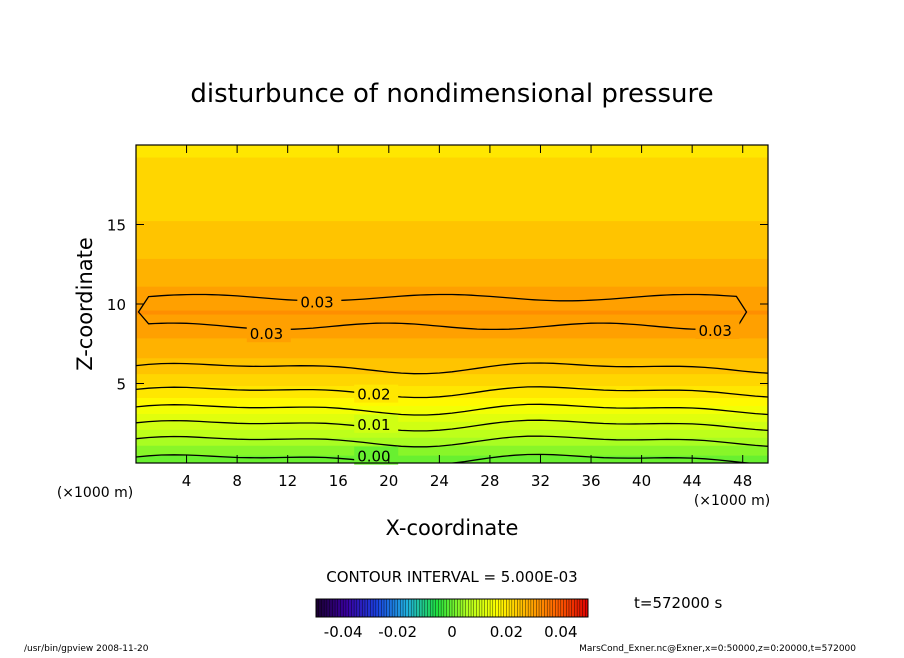 The height and width of the screenshot is (658, 904). Describe the element at coordinates (439, 481) in the screenshot. I see `x-tick-label: 24` at that location.